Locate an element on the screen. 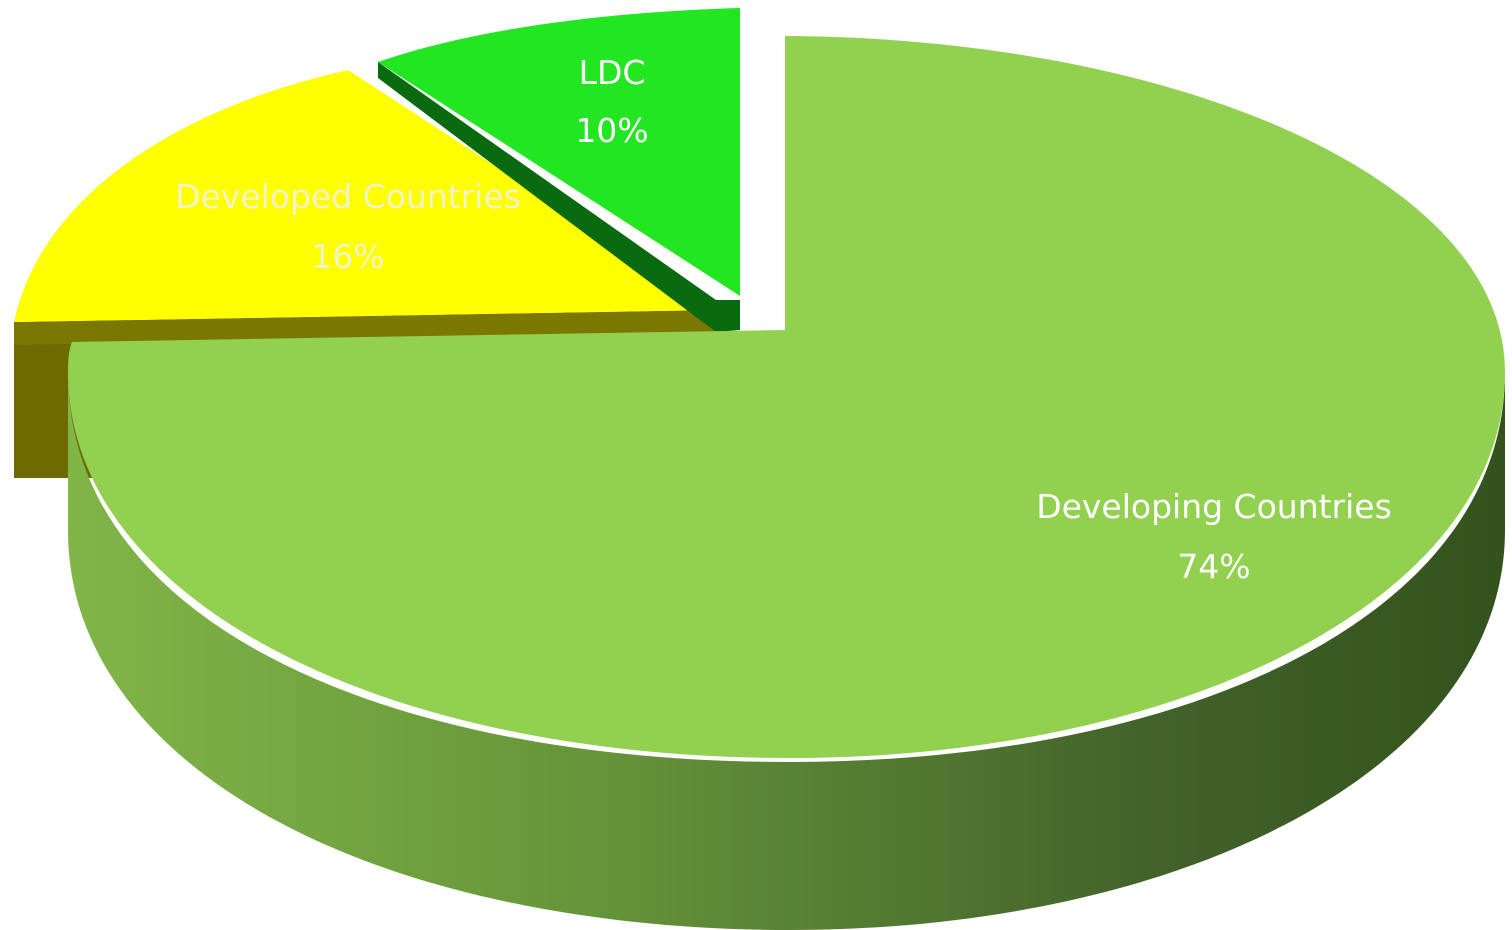 This screenshot has width=1512, height=930. slice-value-ldc: 10% is located at coordinates (611, 130).